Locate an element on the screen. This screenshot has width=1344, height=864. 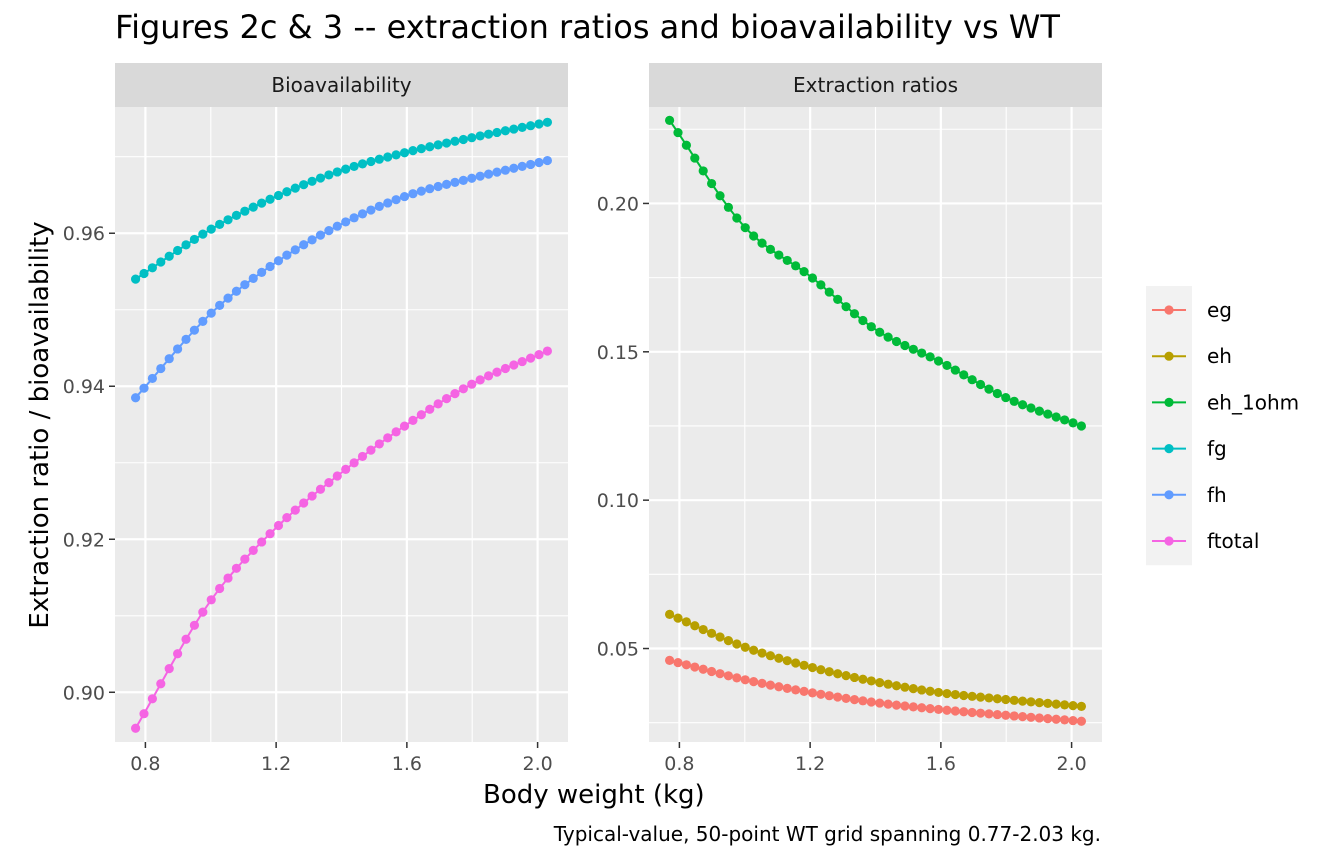
legend-item-fg: fg is located at coordinates (1189, 449).